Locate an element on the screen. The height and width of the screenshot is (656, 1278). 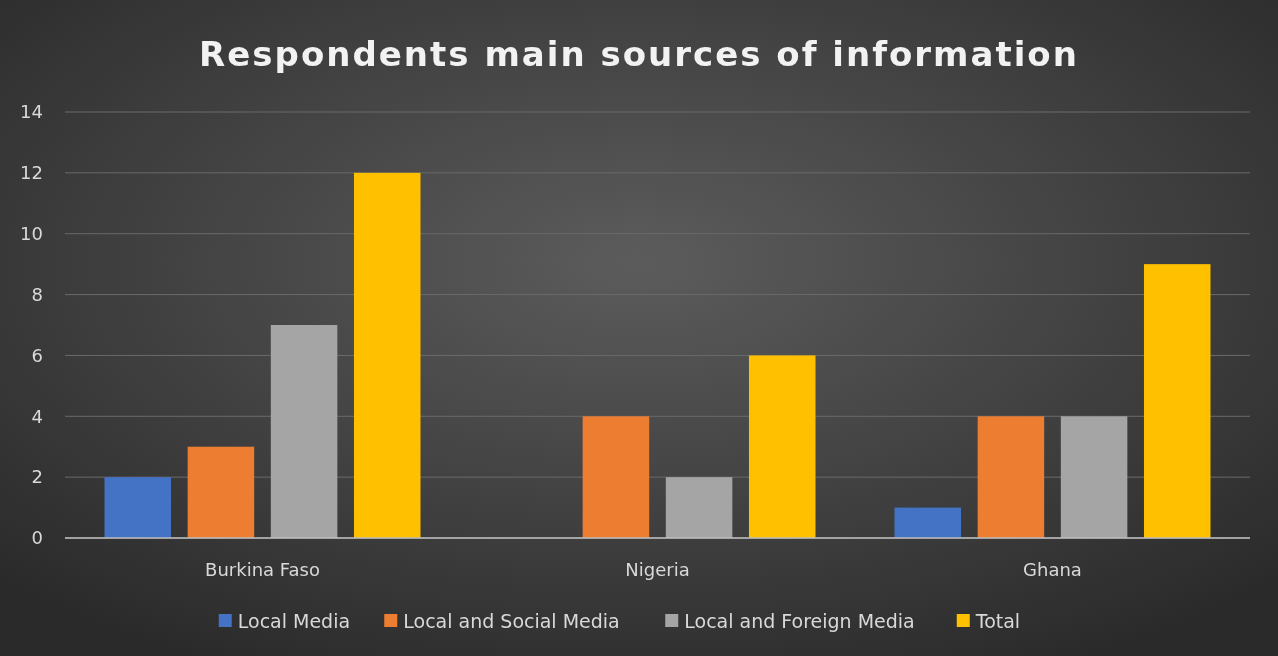
legend-label: Local Media is located at coordinates (294, 620).